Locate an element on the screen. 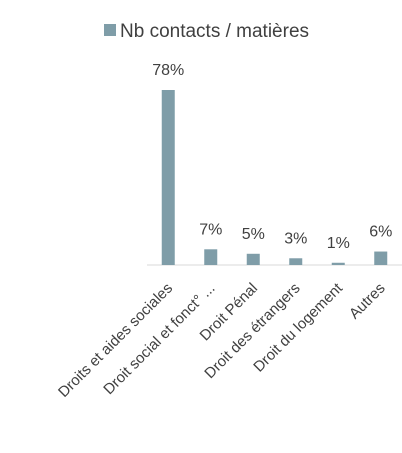  data-label-5: 6% is located at coordinates (380, 232).